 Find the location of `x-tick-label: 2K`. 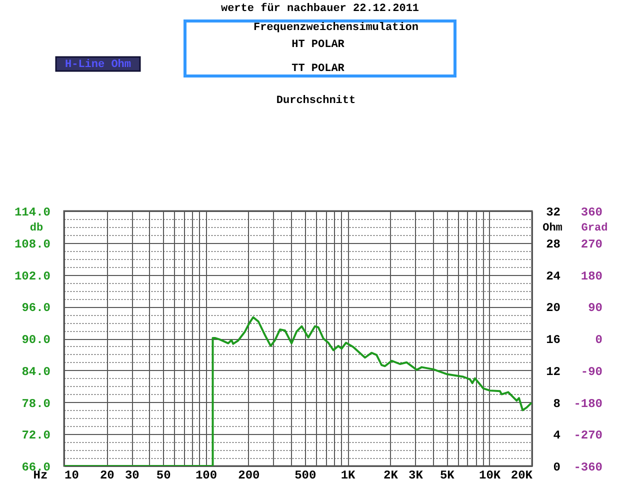

x-tick-label: 2K is located at coordinates (391, 474).